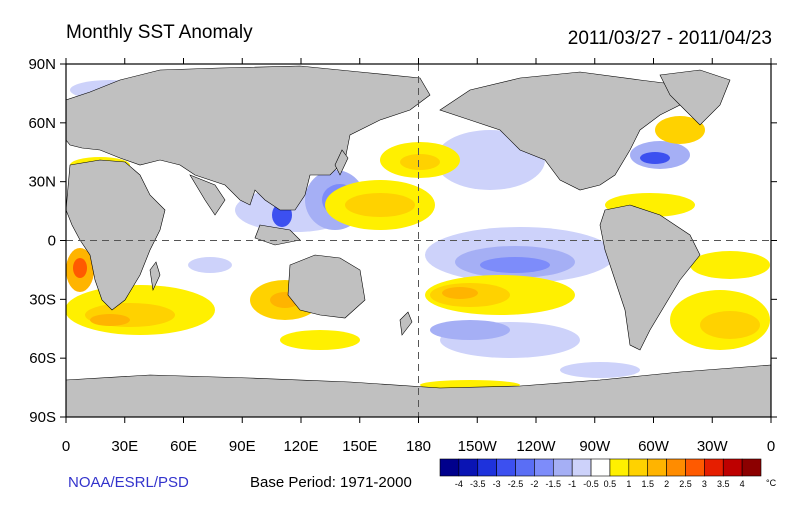 The image size is (800, 510). I want to click on lat-tick-label: 30N, so click(42, 182).